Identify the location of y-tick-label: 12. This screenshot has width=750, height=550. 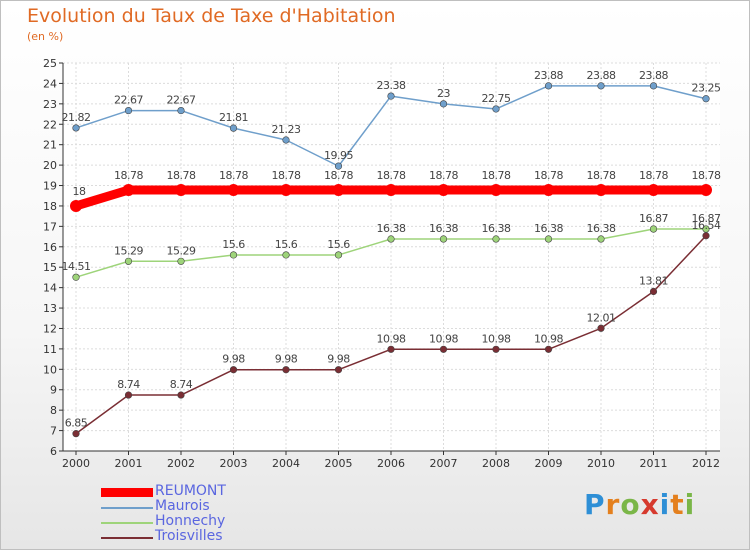
(50, 328).